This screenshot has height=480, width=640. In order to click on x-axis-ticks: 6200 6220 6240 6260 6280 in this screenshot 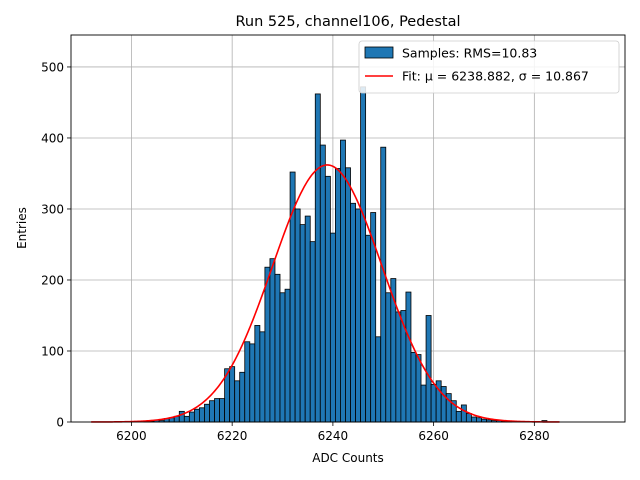, I will do `click(333, 432)`.